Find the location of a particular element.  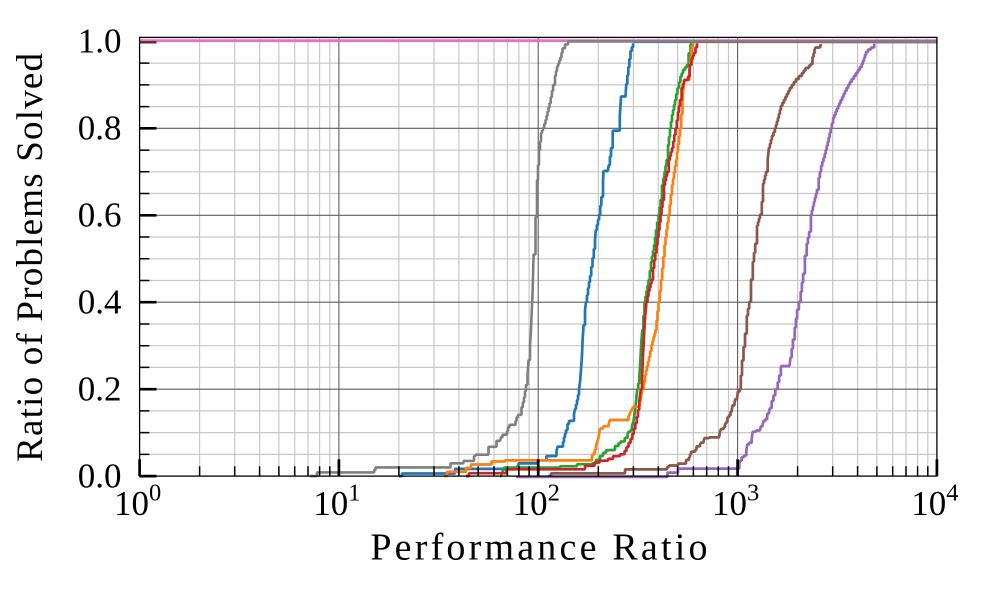

svg-text: 1.0 is located at coordinates (100, 41).